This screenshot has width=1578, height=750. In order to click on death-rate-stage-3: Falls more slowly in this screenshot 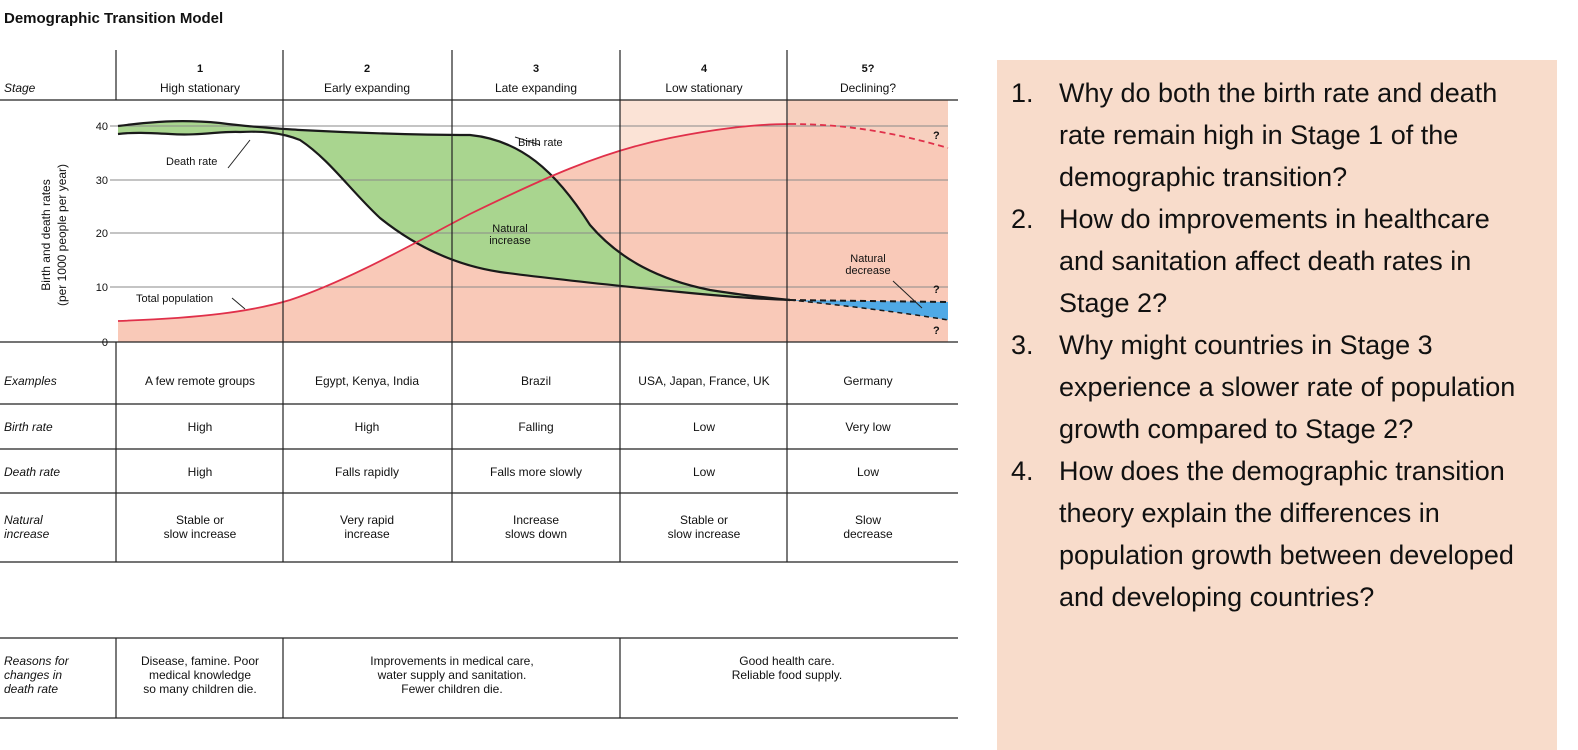, I will do `click(536, 472)`.